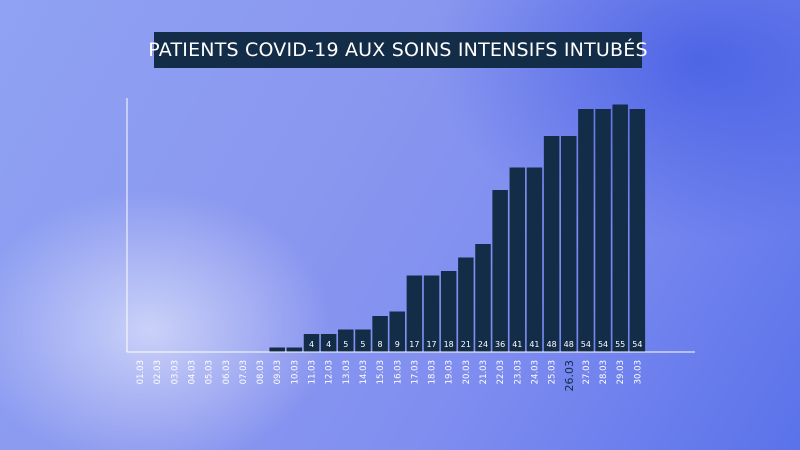 The width and height of the screenshot is (800, 450). I want to click on x-tick-label-01.03: 01.03, so click(141, 372).